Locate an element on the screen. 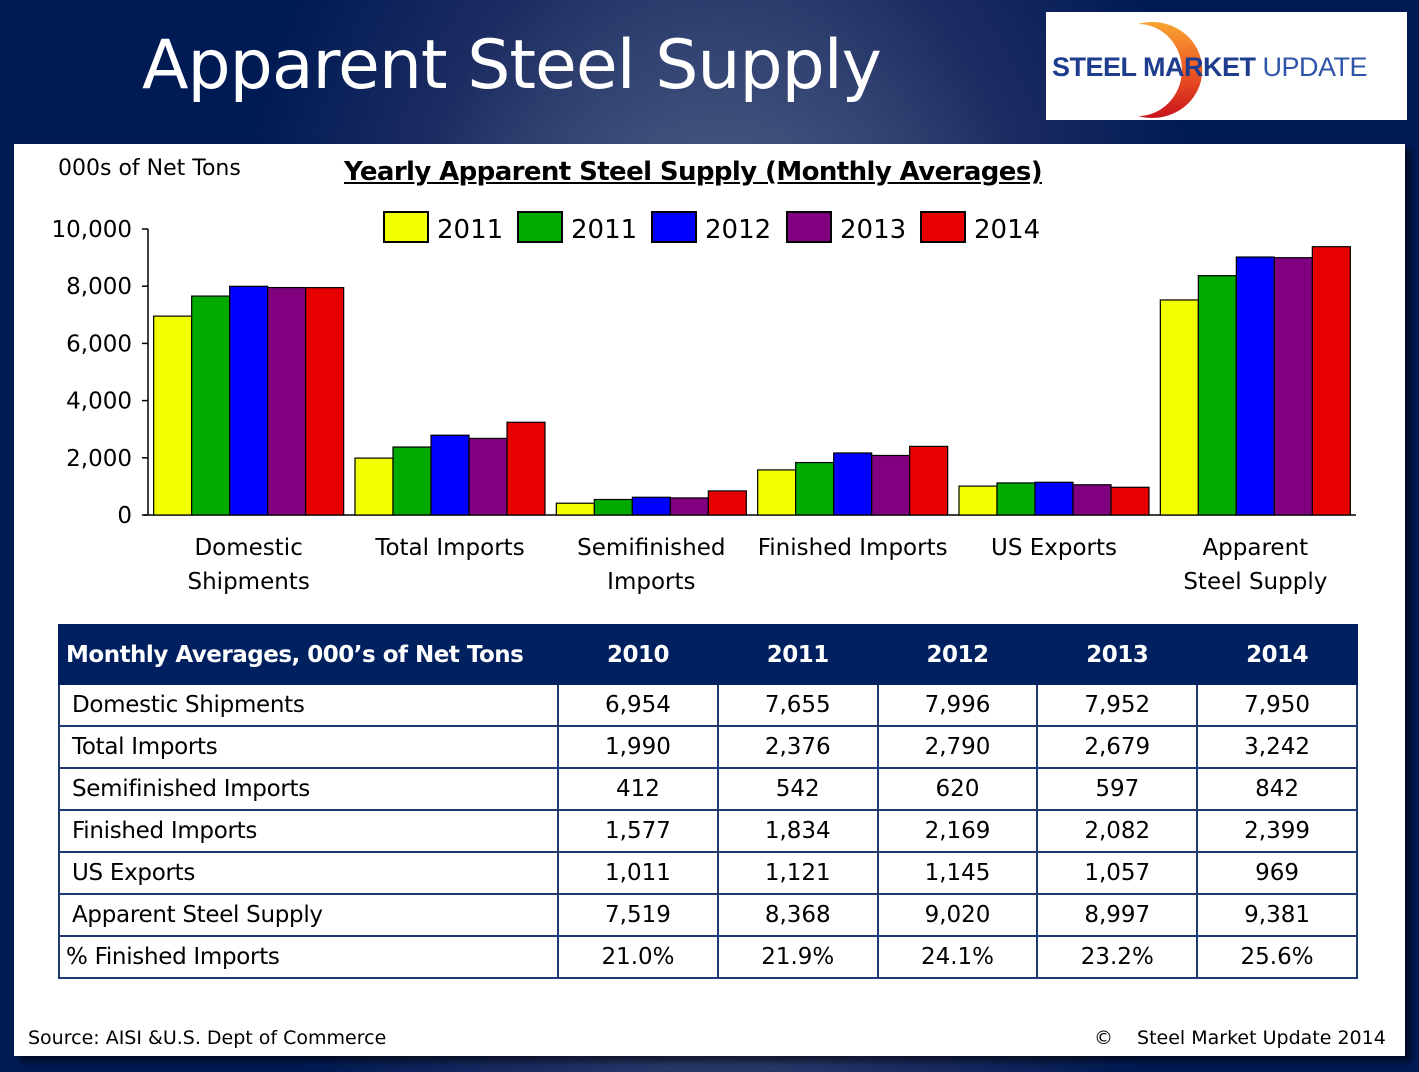 The image size is (1419, 1072). row-value: 2,169 is located at coordinates (957, 831).